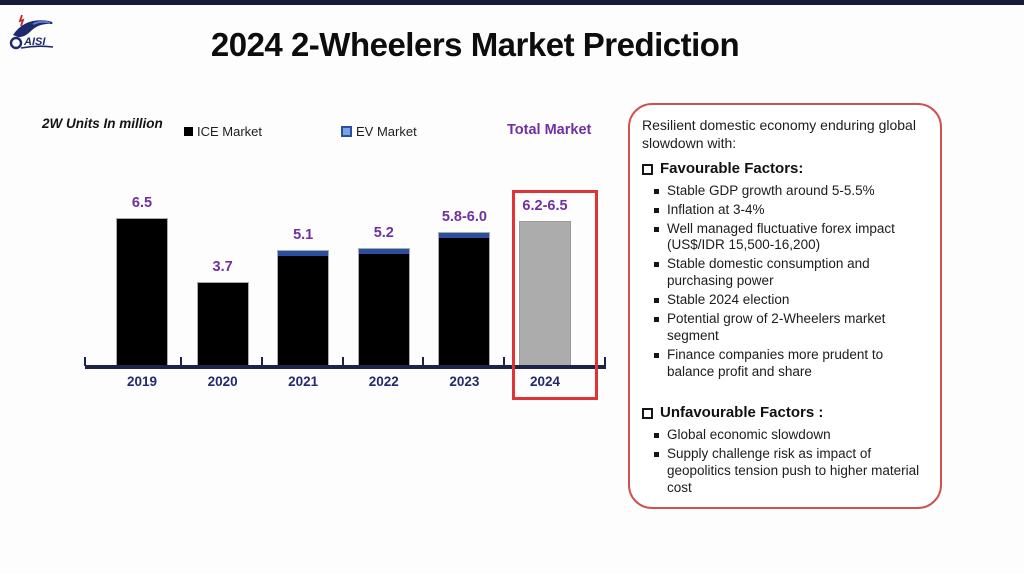 This screenshot has height=573, width=1024. I want to click on bar-2024, so click(545, 293).